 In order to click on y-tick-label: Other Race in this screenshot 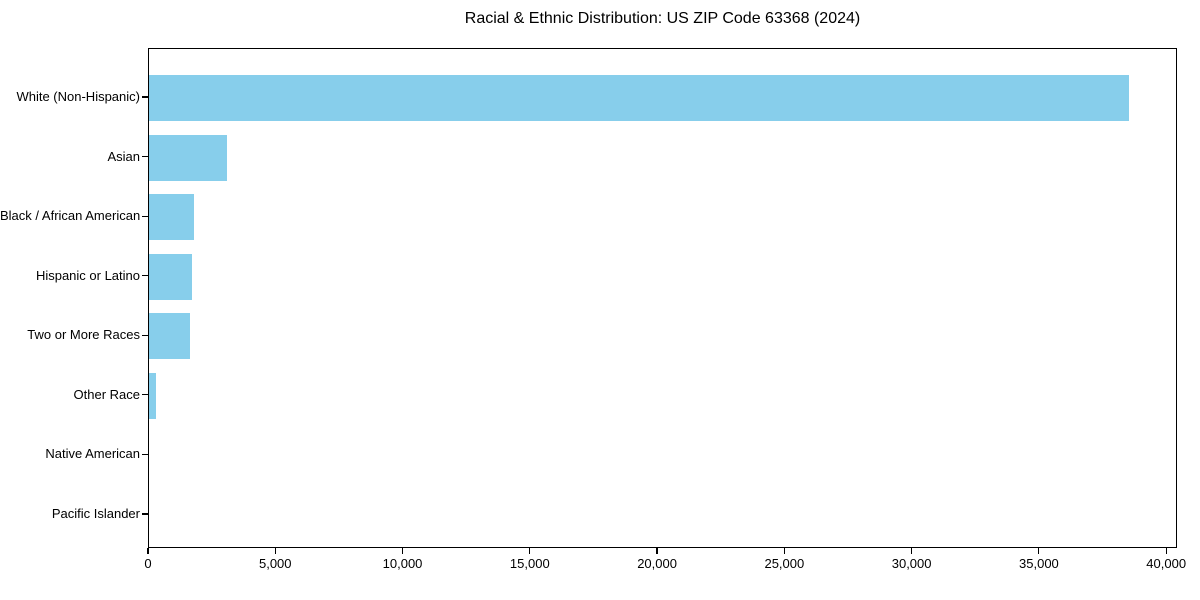, I will do `click(106, 394)`.